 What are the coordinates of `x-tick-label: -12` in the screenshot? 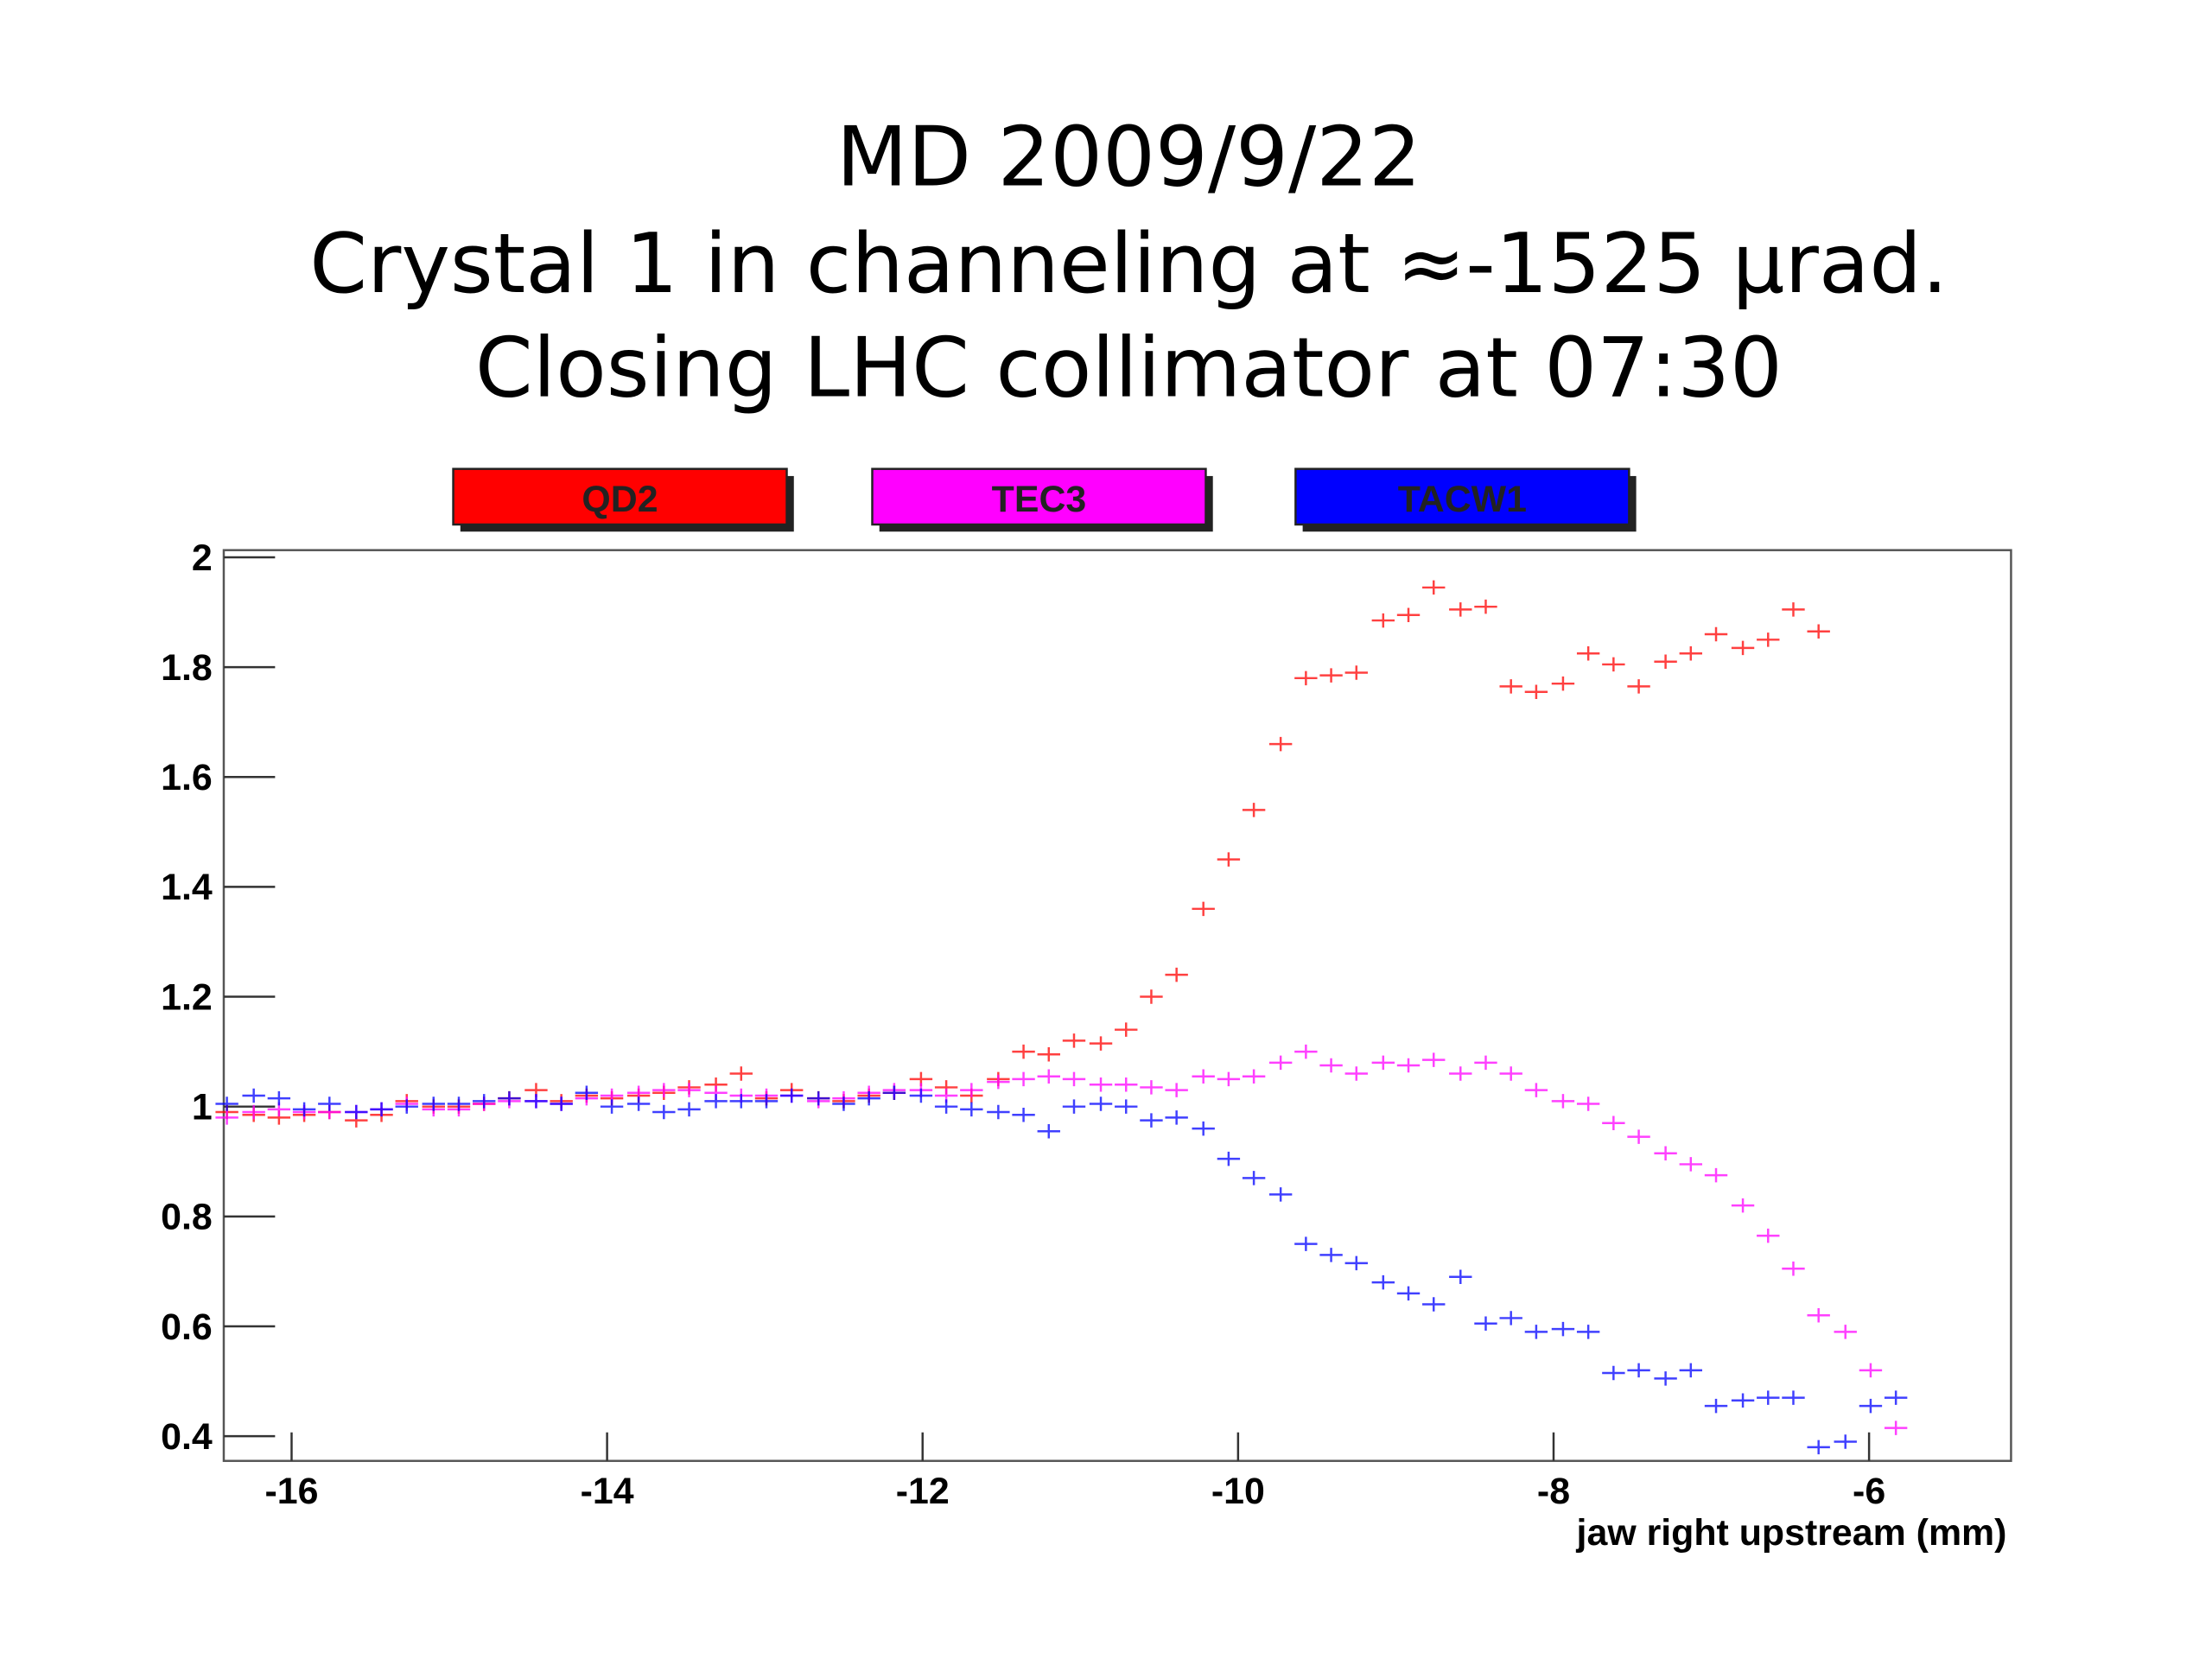 It's located at (923, 1491).